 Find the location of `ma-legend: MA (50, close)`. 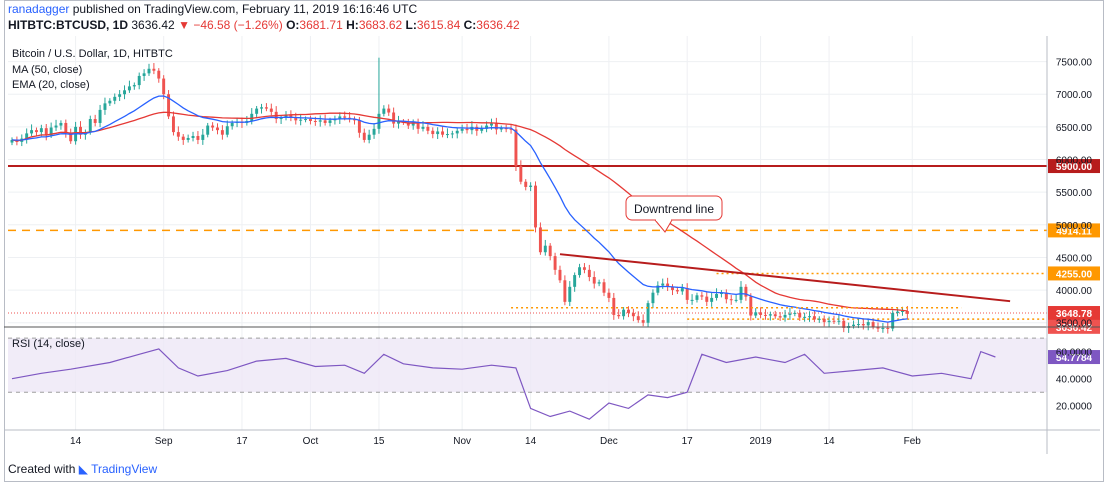

ma-legend: MA (50, close) is located at coordinates (47, 70).